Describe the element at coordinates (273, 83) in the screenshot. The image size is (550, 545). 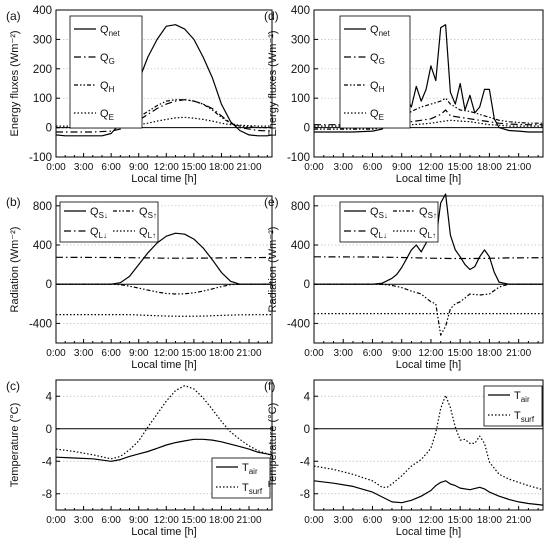
I see `y-axis-label: Energy fluxes (Wm⁻²)` at that location.